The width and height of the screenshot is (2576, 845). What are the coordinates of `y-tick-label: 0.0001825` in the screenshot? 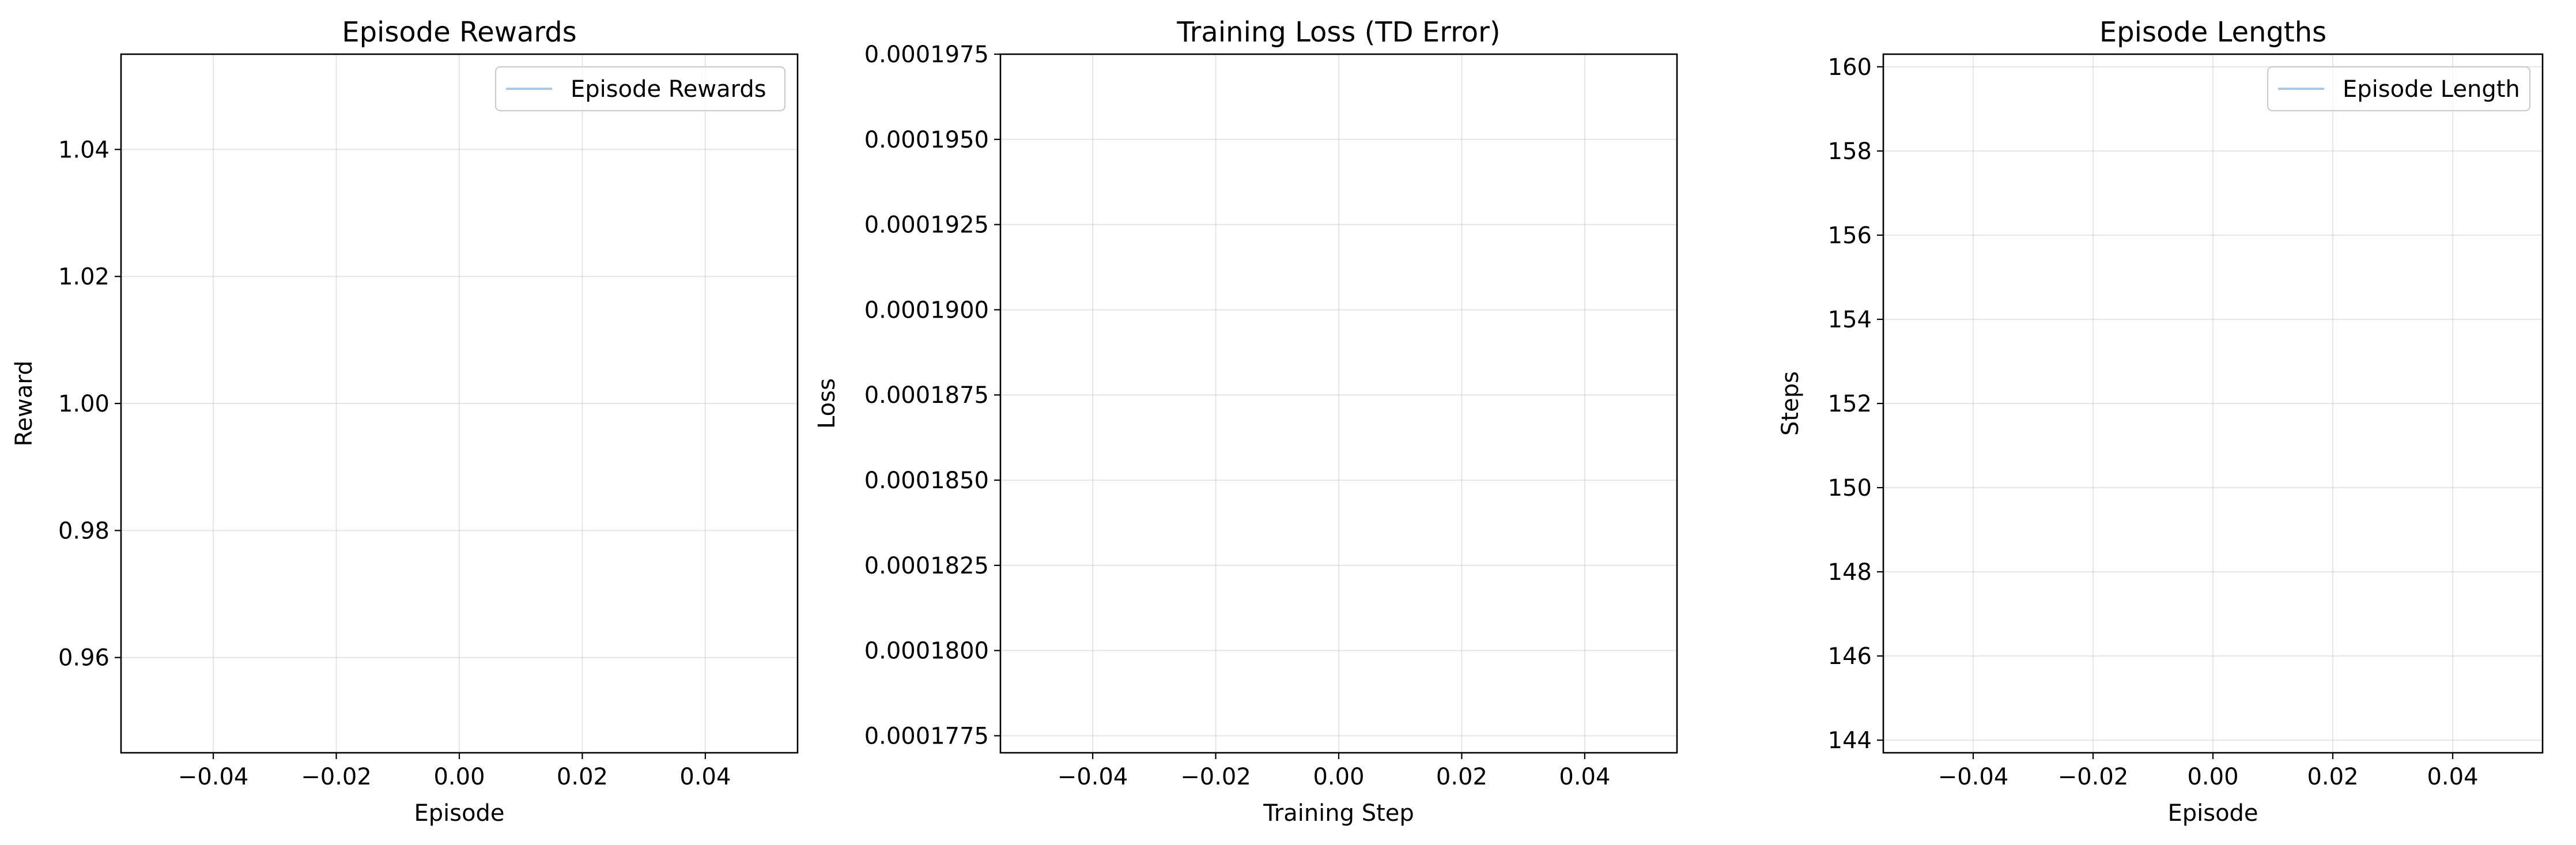 It's located at (926, 566).